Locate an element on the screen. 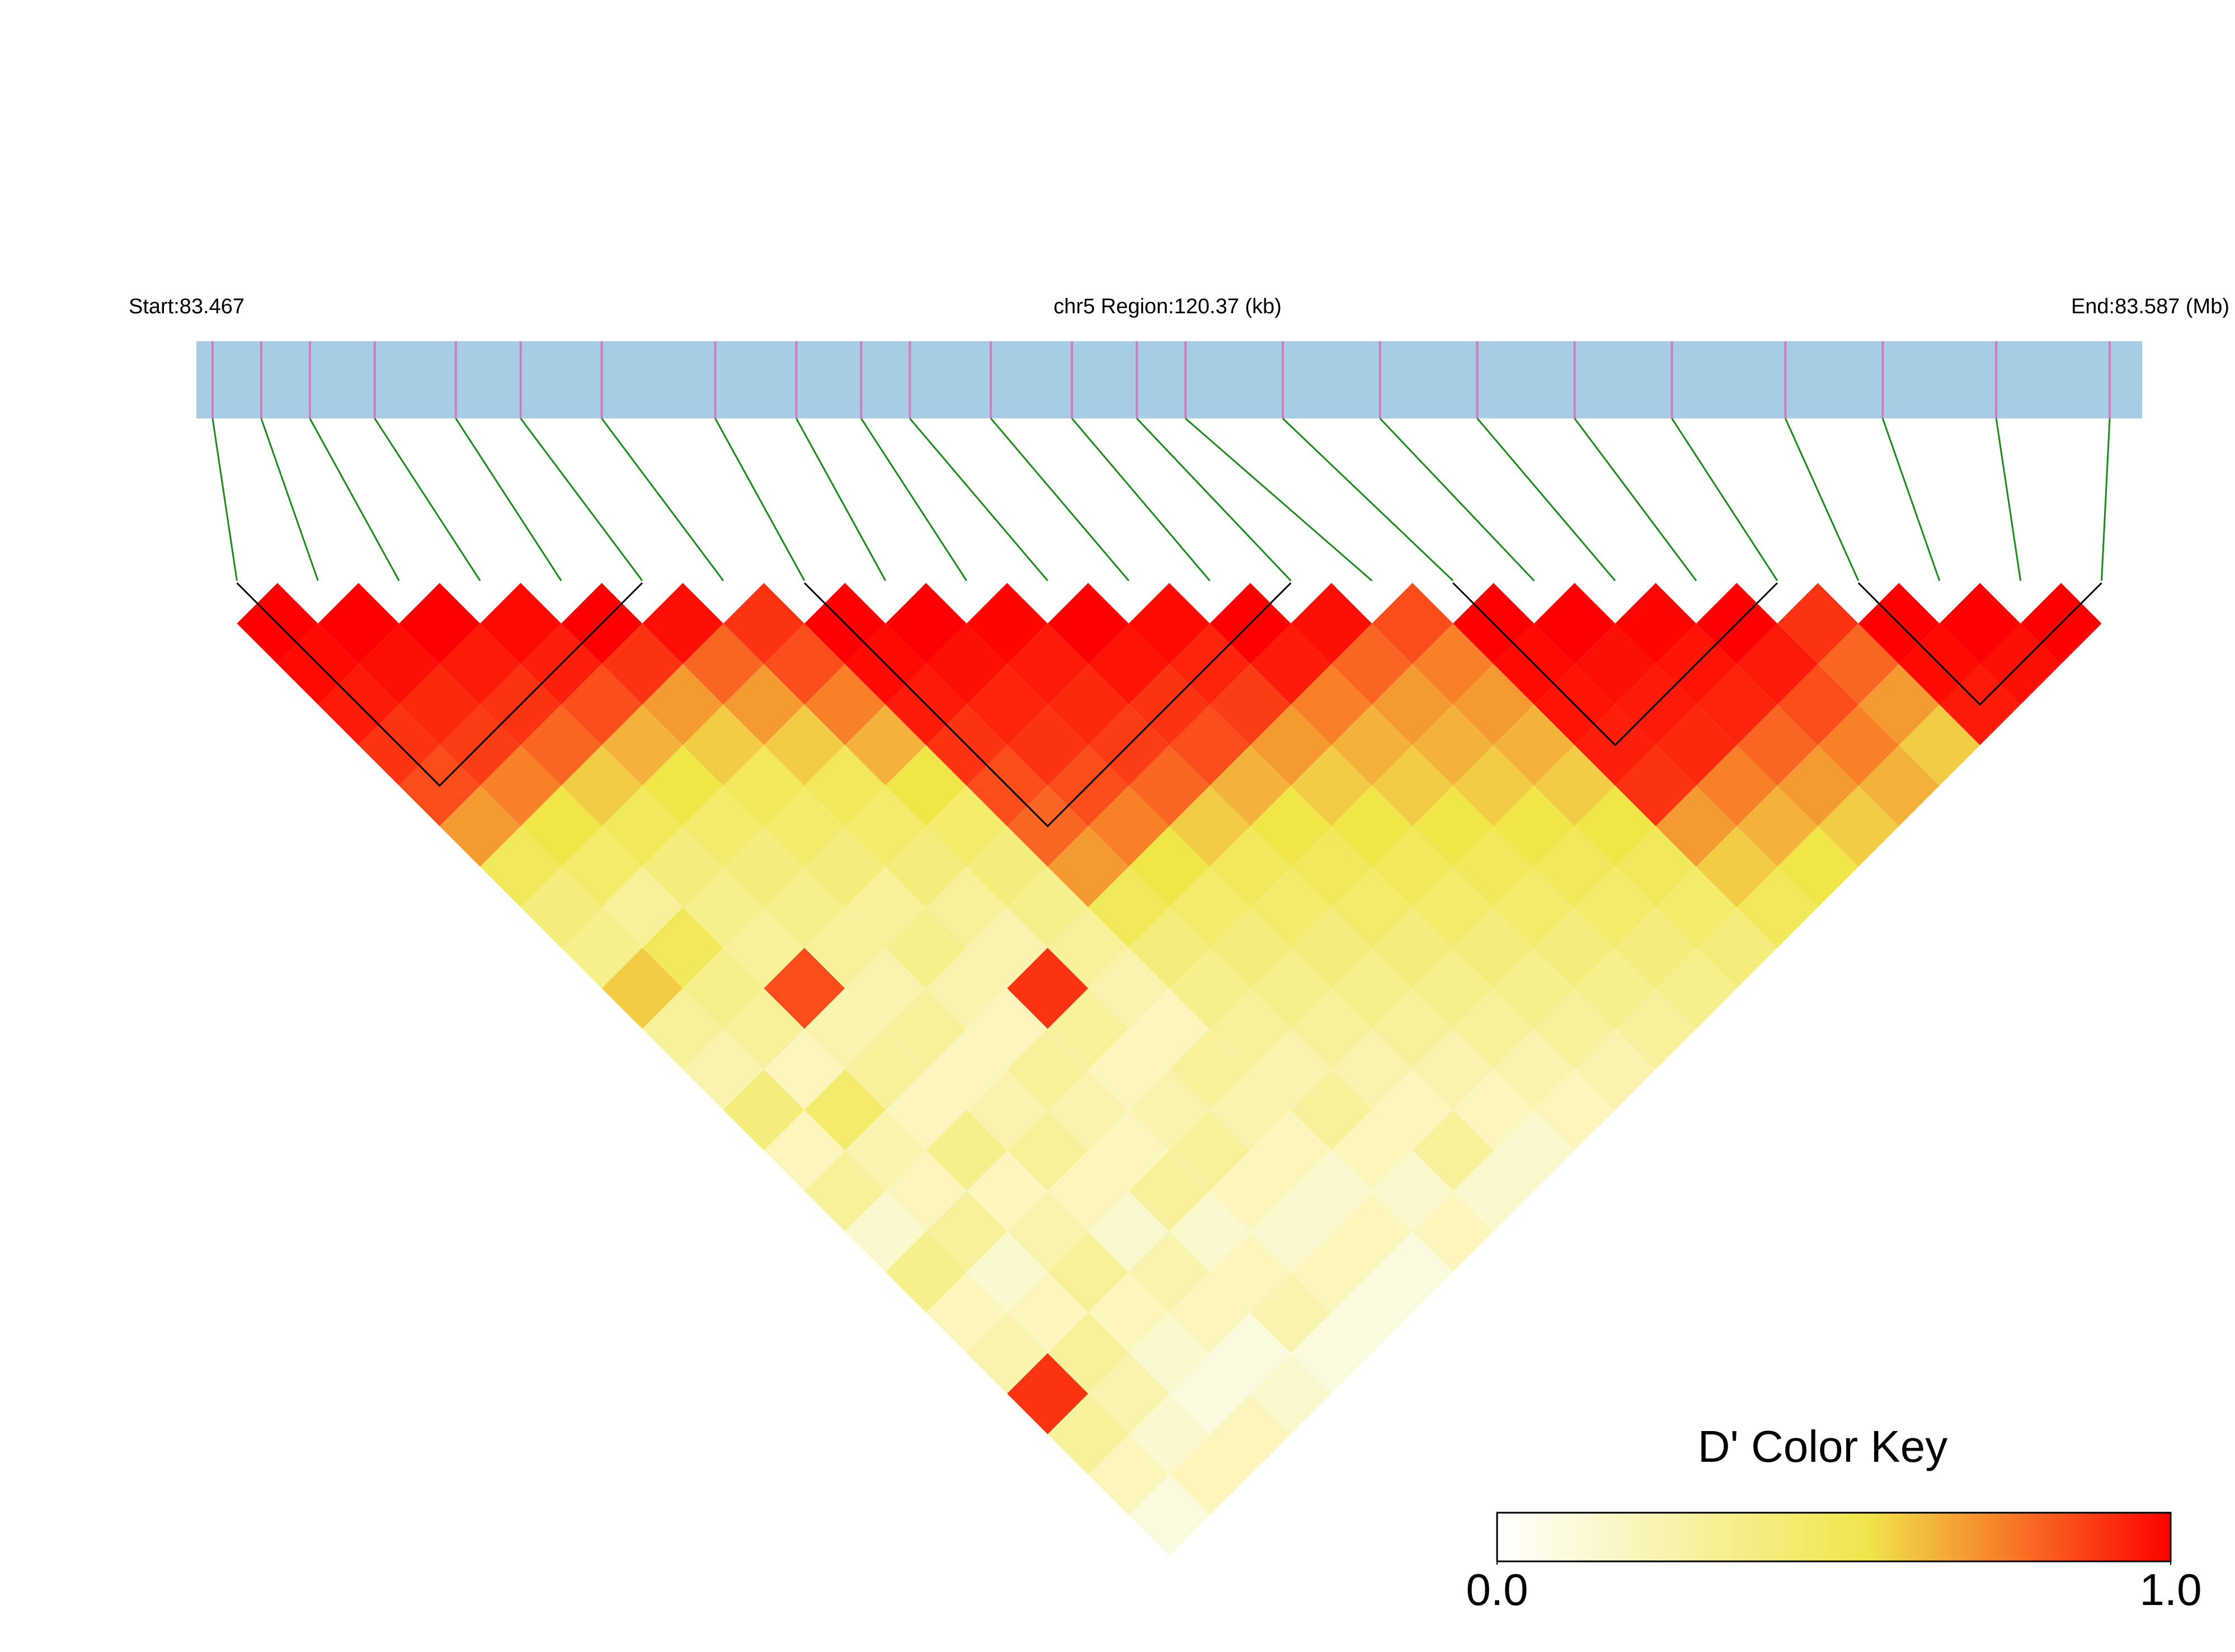  start-label: Start:83.467 is located at coordinates (186, 306).